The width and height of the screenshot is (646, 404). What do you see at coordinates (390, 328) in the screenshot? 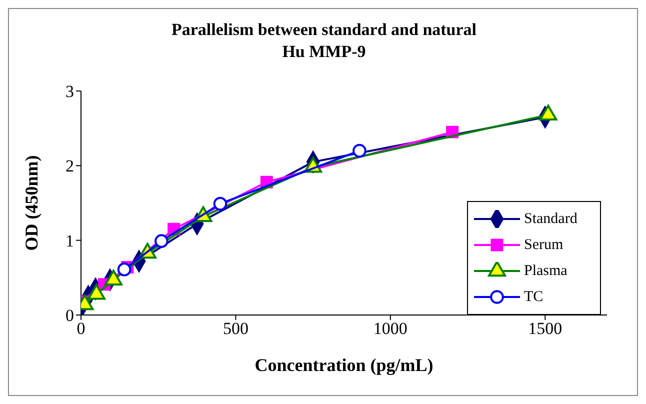
I see `x-tick-label: 1000` at bounding box center [390, 328].